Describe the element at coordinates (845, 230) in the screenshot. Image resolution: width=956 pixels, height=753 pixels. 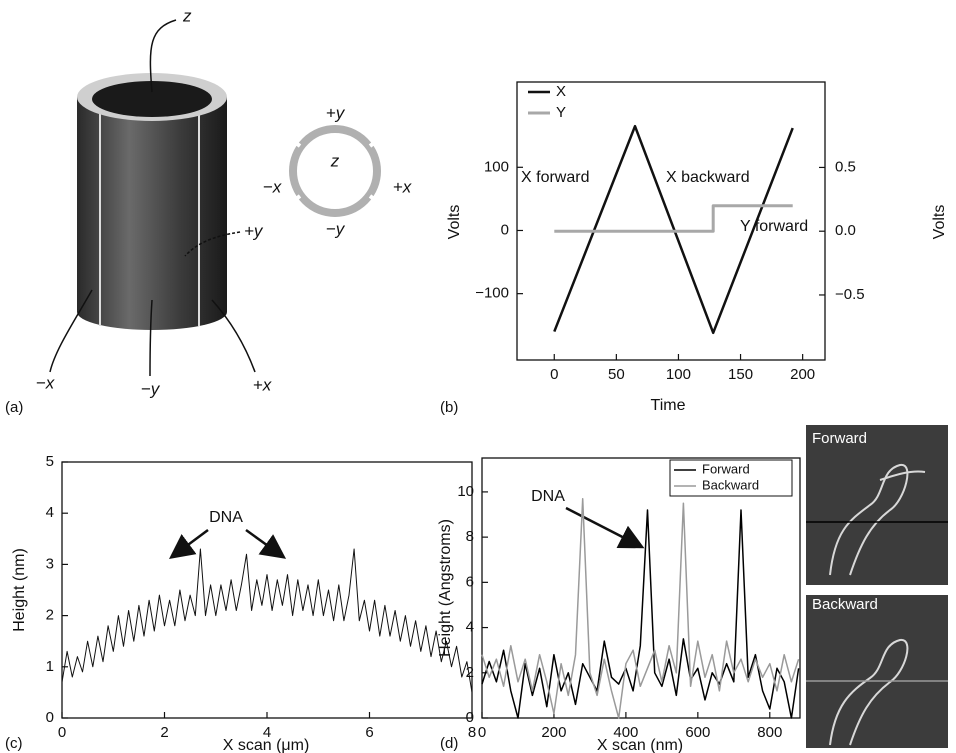
I see `y2-tick-label: 0.0` at that location.